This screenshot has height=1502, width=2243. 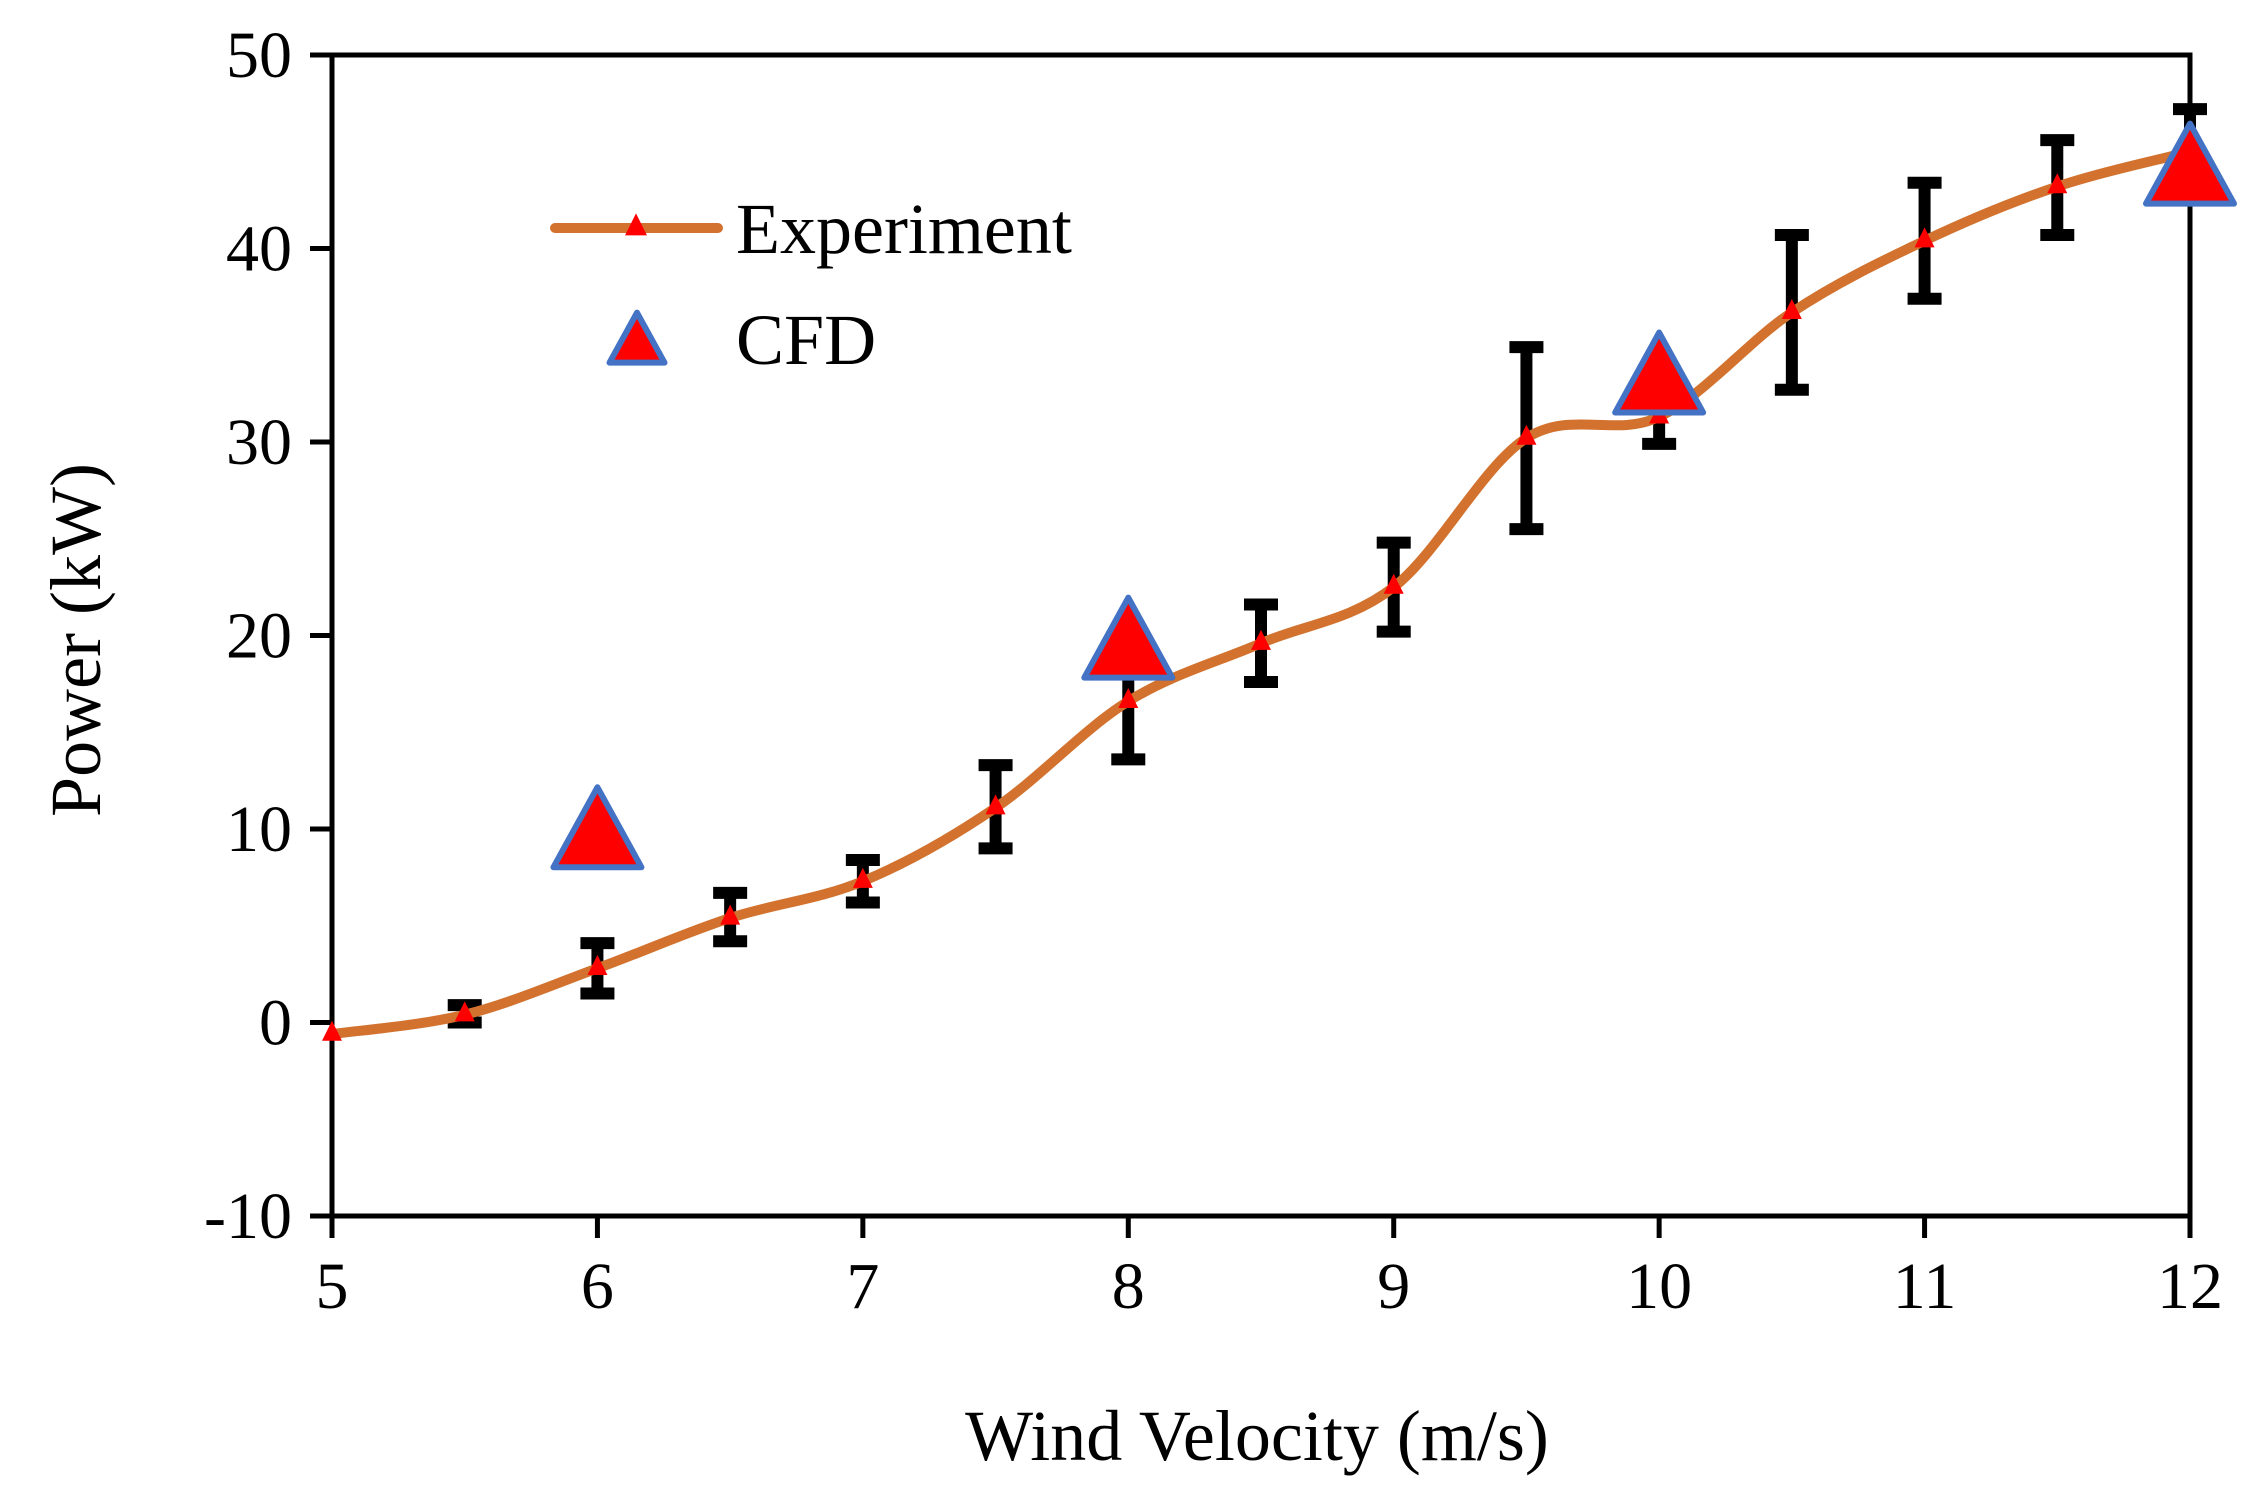 What do you see at coordinates (248, 1216) in the screenshot?
I see `y-tick-label: -10` at bounding box center [248, 1216].